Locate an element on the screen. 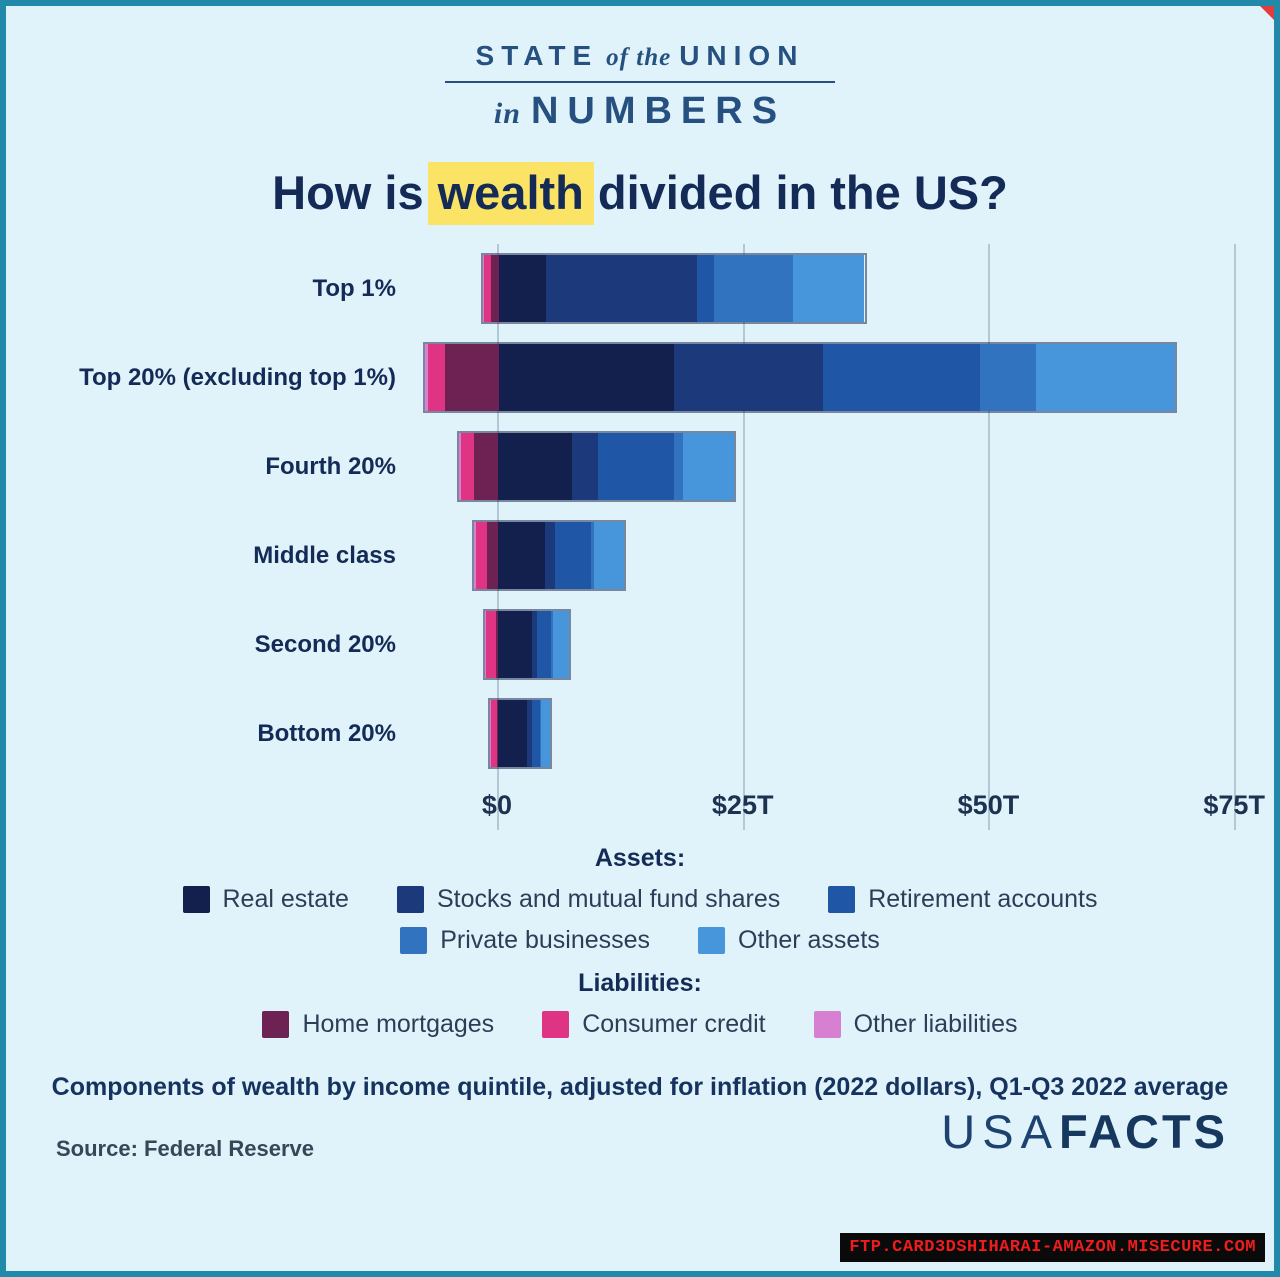 Image resolution: width=1280 pixels, height=1277 pixels. legend-label: Private businesses is located at coordinates (545, 940).